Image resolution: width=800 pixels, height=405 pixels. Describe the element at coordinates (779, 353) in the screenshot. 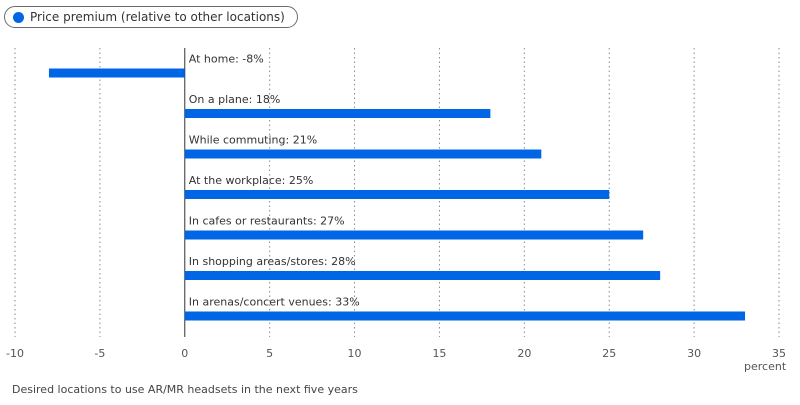

I see `x-tick-label-9: 35` at that location.